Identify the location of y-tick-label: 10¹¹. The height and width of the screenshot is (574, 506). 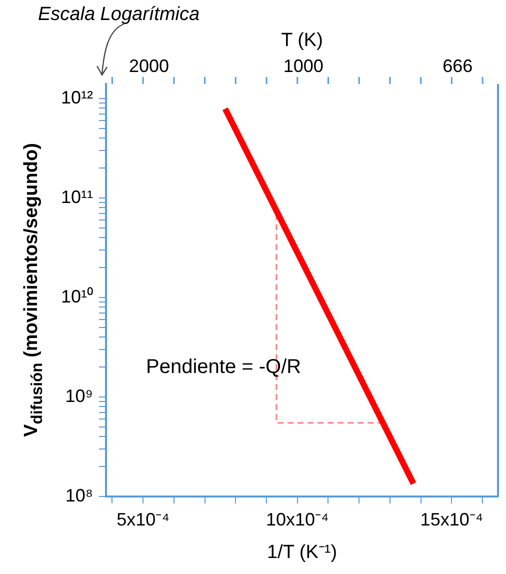
(77, 197).